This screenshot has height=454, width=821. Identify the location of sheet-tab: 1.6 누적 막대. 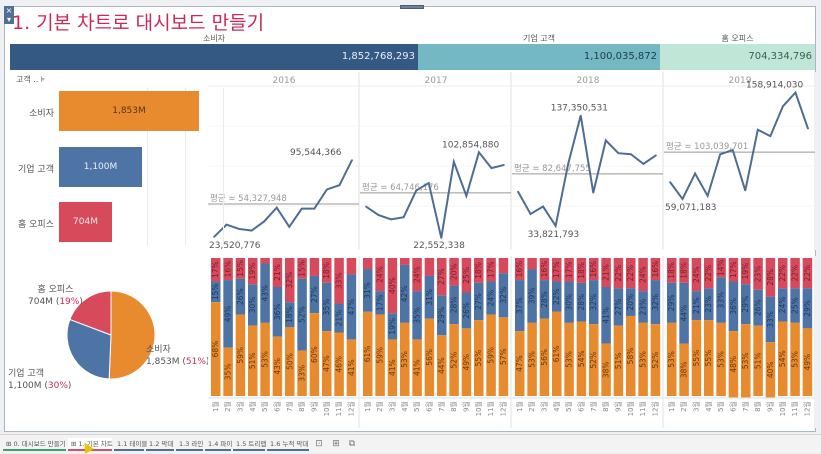
(288, 444).